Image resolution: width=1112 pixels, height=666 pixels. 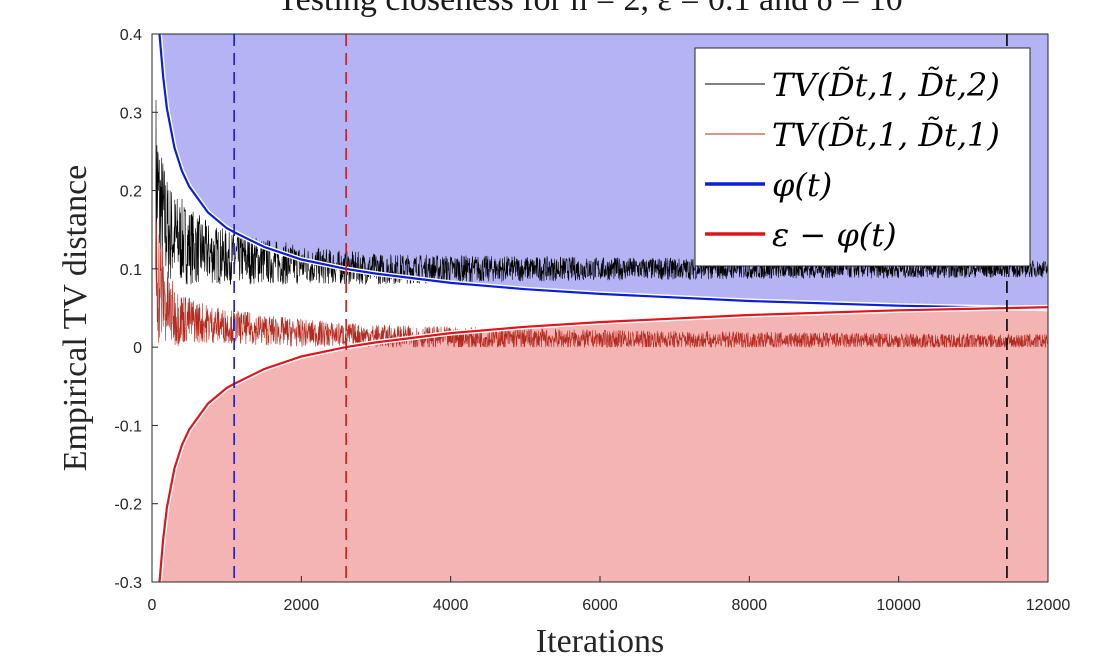 What do you see at coordinates (451, 605) in the screenshot?
I see `x-tick-label: 4000` at bounding box center [451, 605].